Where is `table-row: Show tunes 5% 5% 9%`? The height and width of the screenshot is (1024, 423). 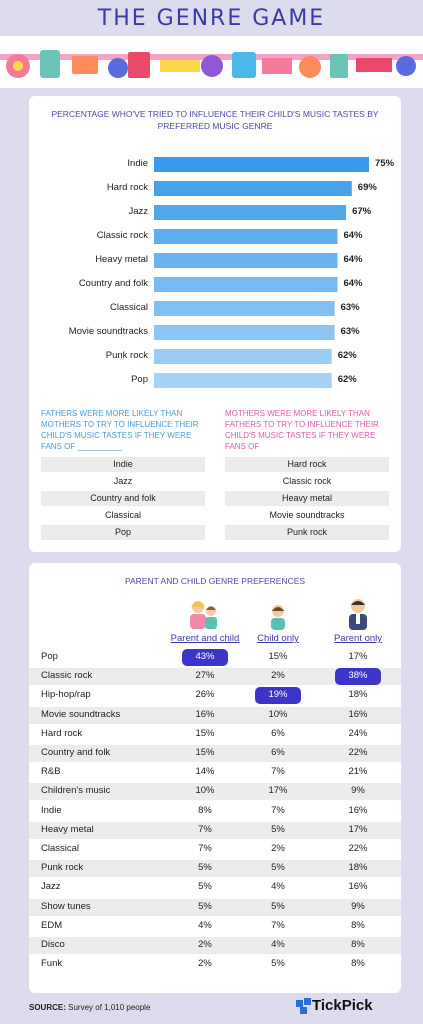 table-row: Show tunes 5% 5% 9% is located at coordinates (215, 907).